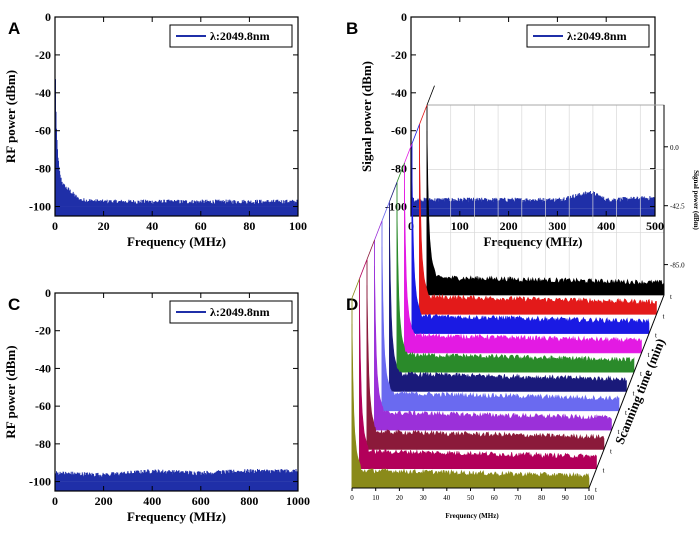 The width and height of the screenshot is (699, 535). I want to click on trace-a, so click(176, 115).